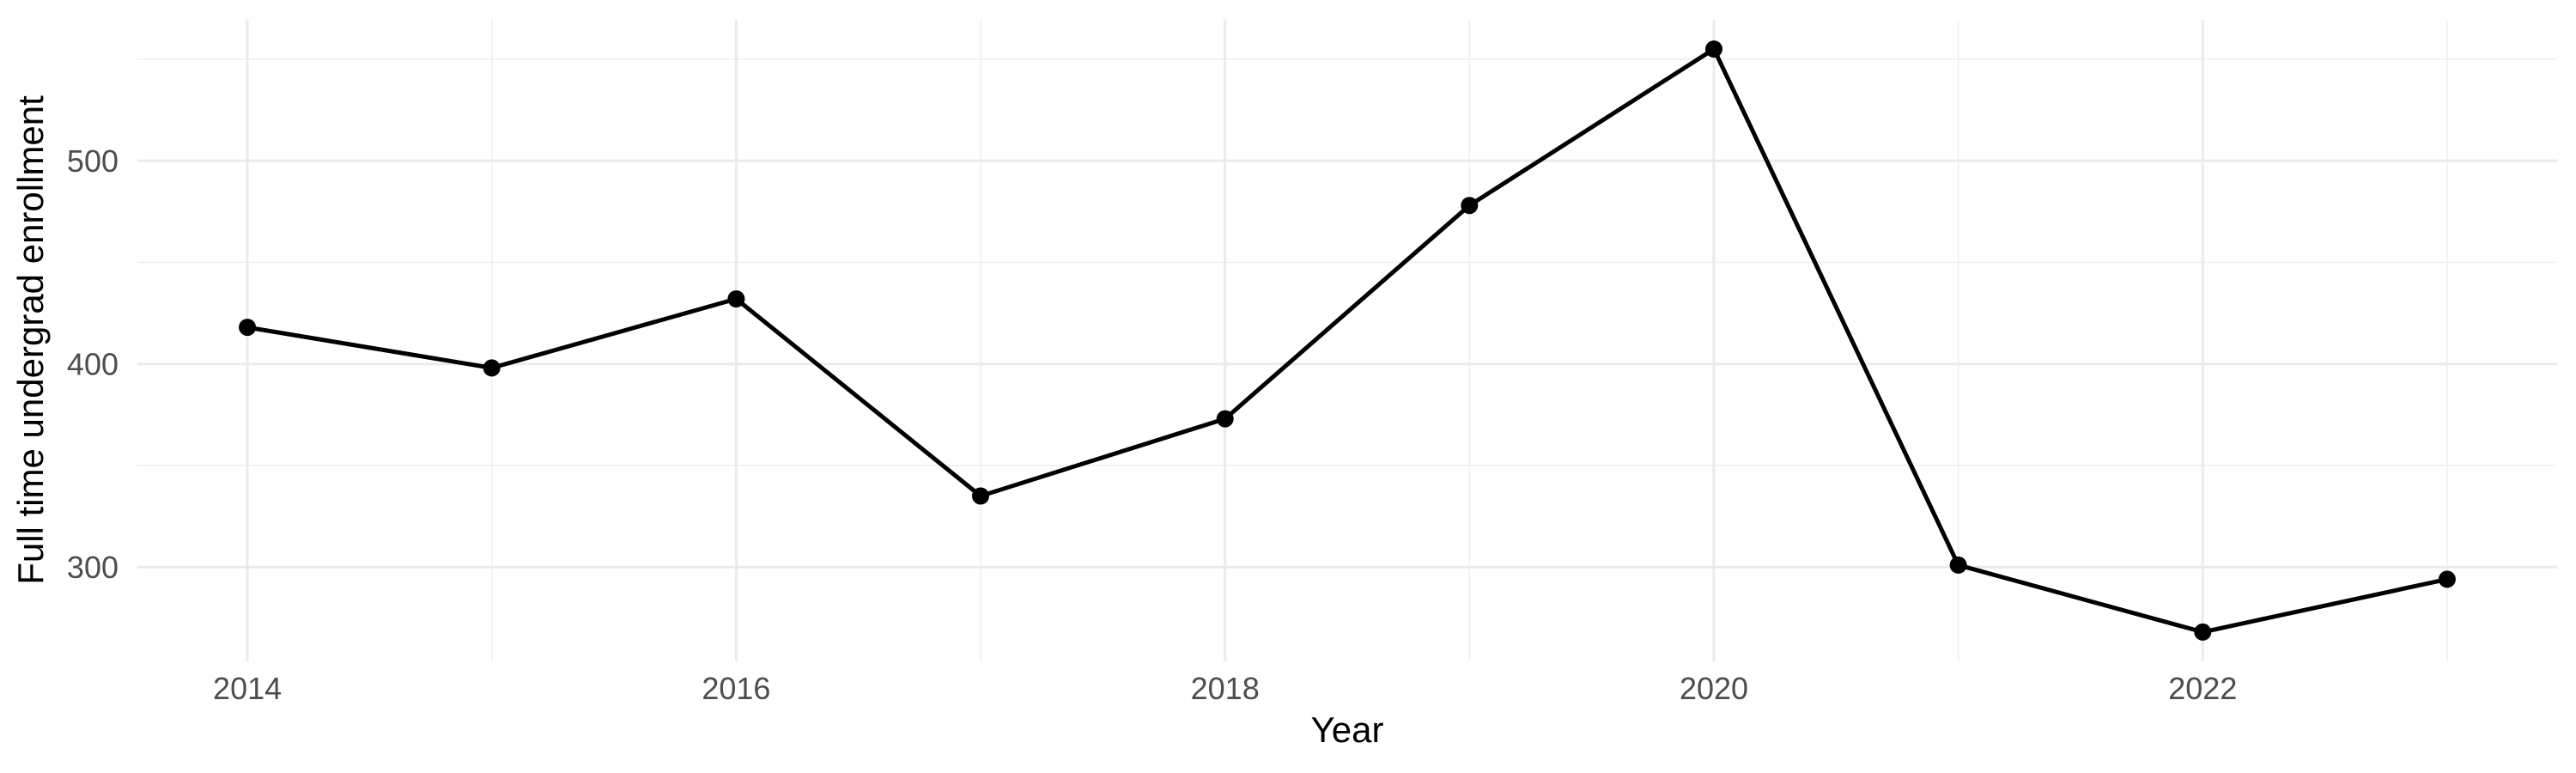  What do you see at coordinates (1347, 729) in the screenshot?
I see `x-axis-title: Year` at bounding box center [1347, 729].